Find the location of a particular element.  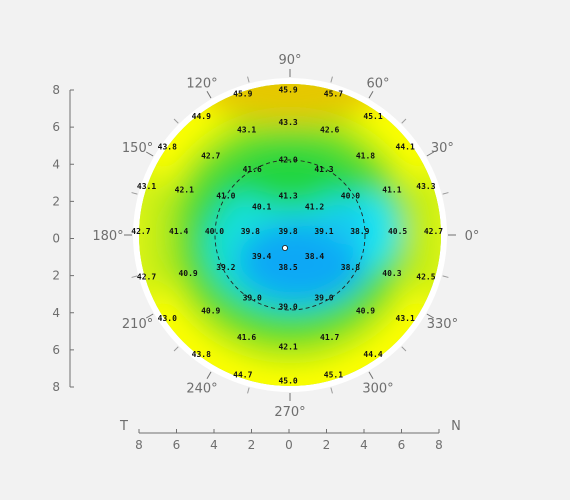

value-label: 45.0 is located at coordinates (287, 380).